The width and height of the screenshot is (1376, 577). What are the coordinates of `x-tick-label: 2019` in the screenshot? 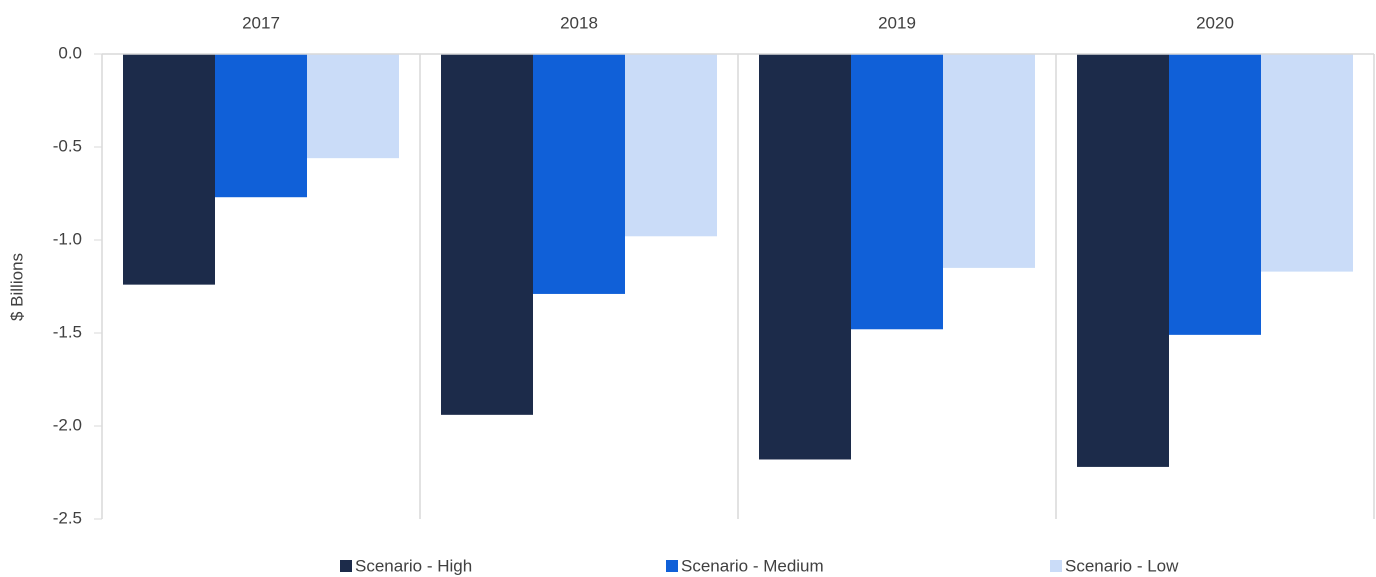 It's located at (897, 22).